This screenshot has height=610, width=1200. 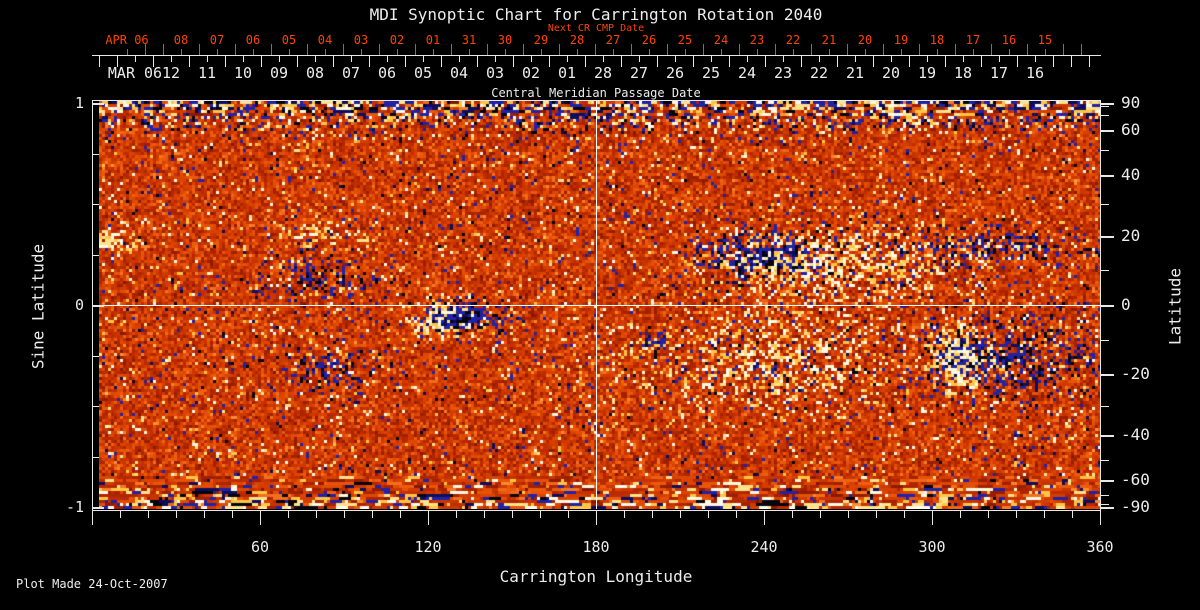 What do you see at coordinates (217, 40) in the screenshot?
I see `next-cr-date-label: 07` at bounding box center [217, 40].